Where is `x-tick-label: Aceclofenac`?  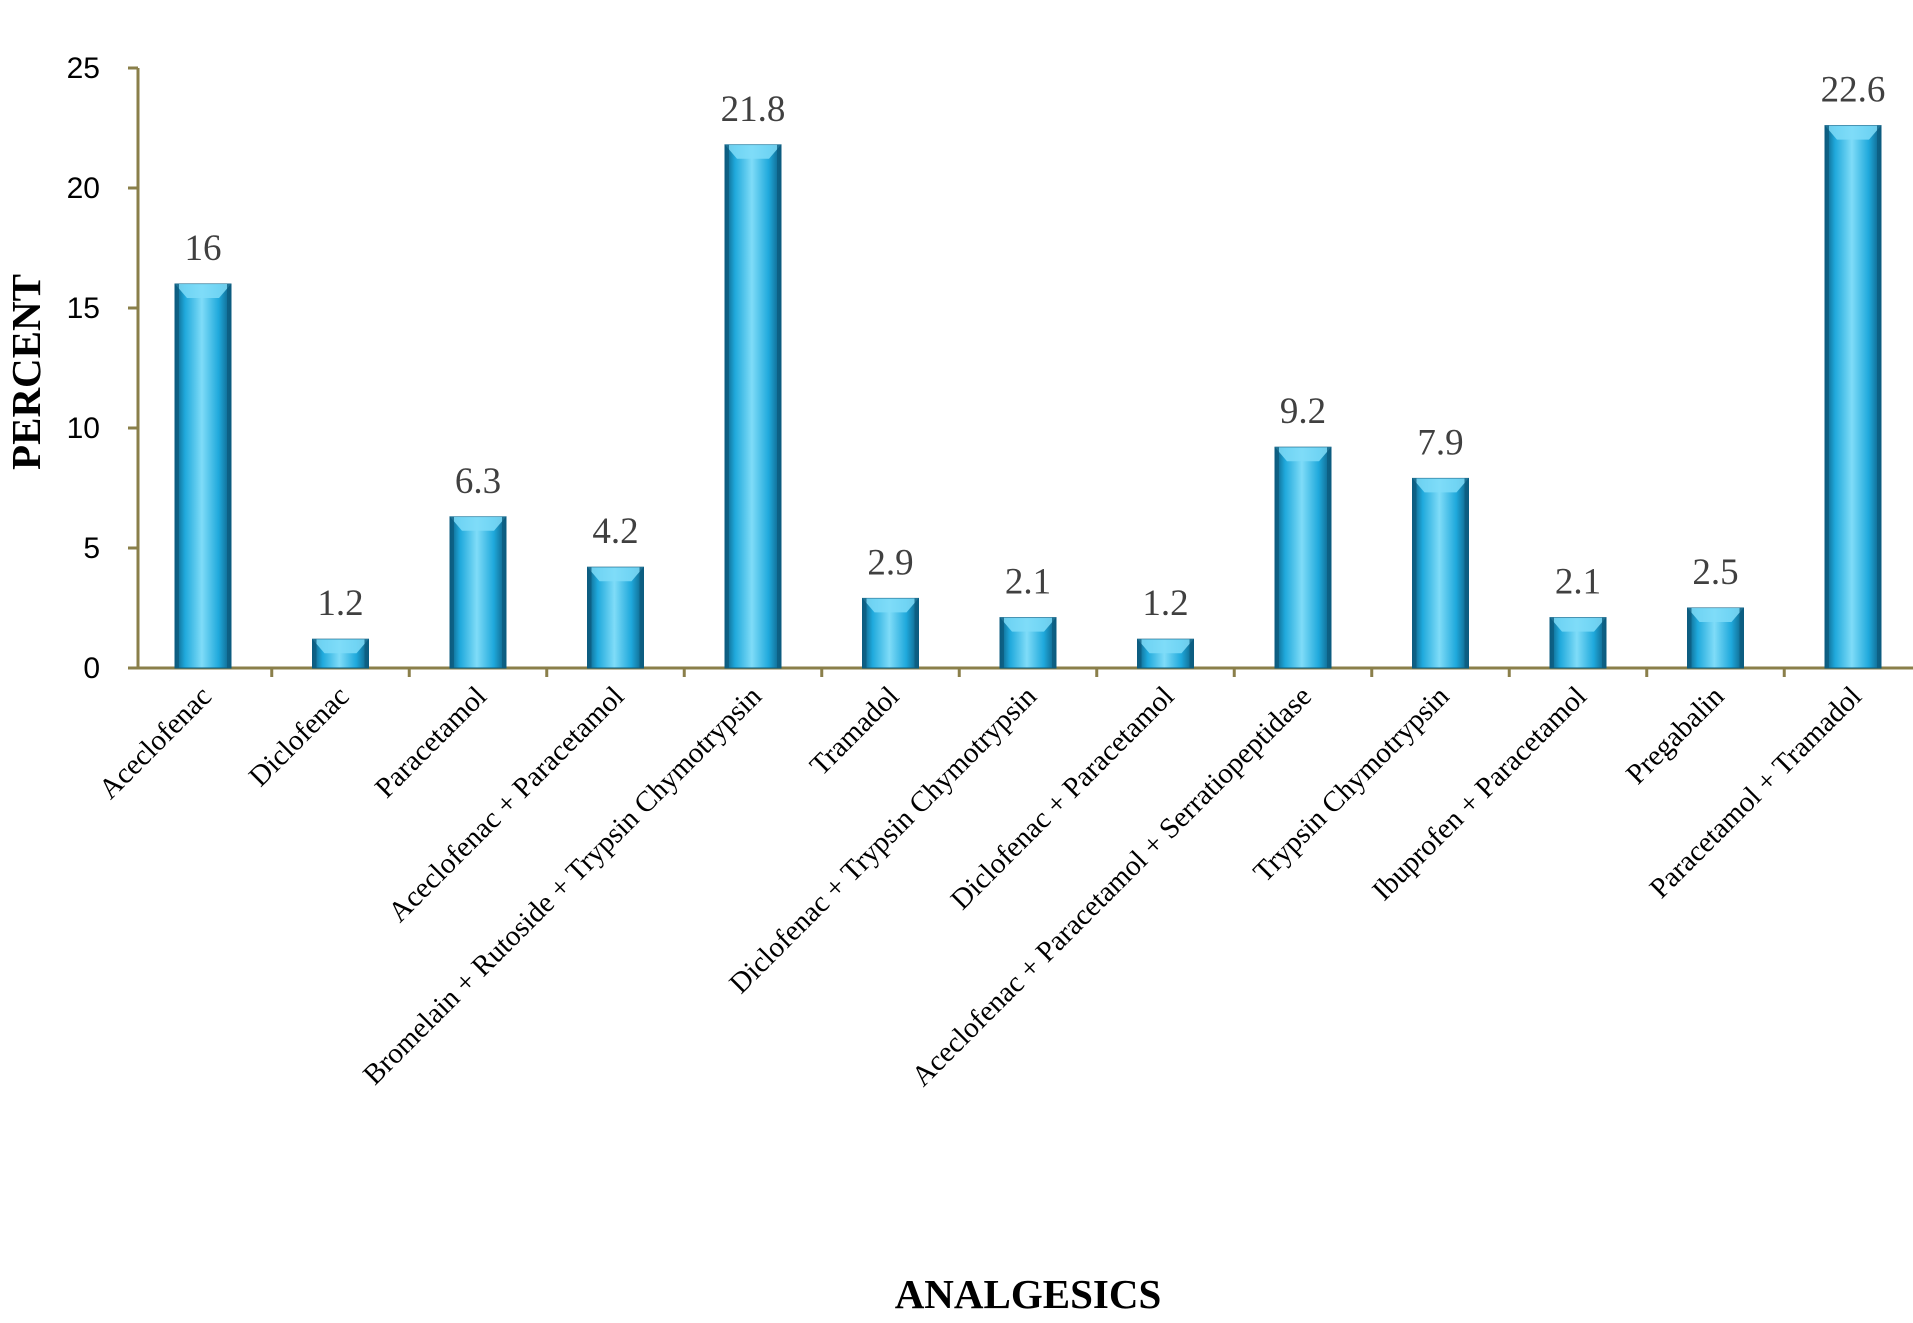 x-tick-label: Aceclofenac is located at coordinates (155, 742).